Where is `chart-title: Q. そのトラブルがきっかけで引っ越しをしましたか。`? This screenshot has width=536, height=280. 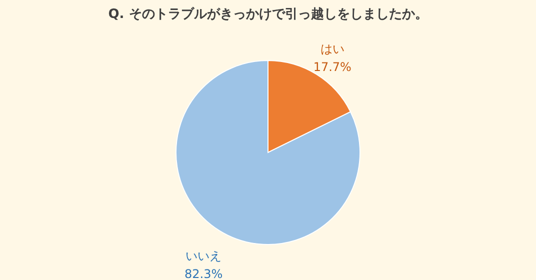 chart-title: Q. そのトラブルがきっかけで引っ越しをしましたか。 is located at coordinates (268, 14).